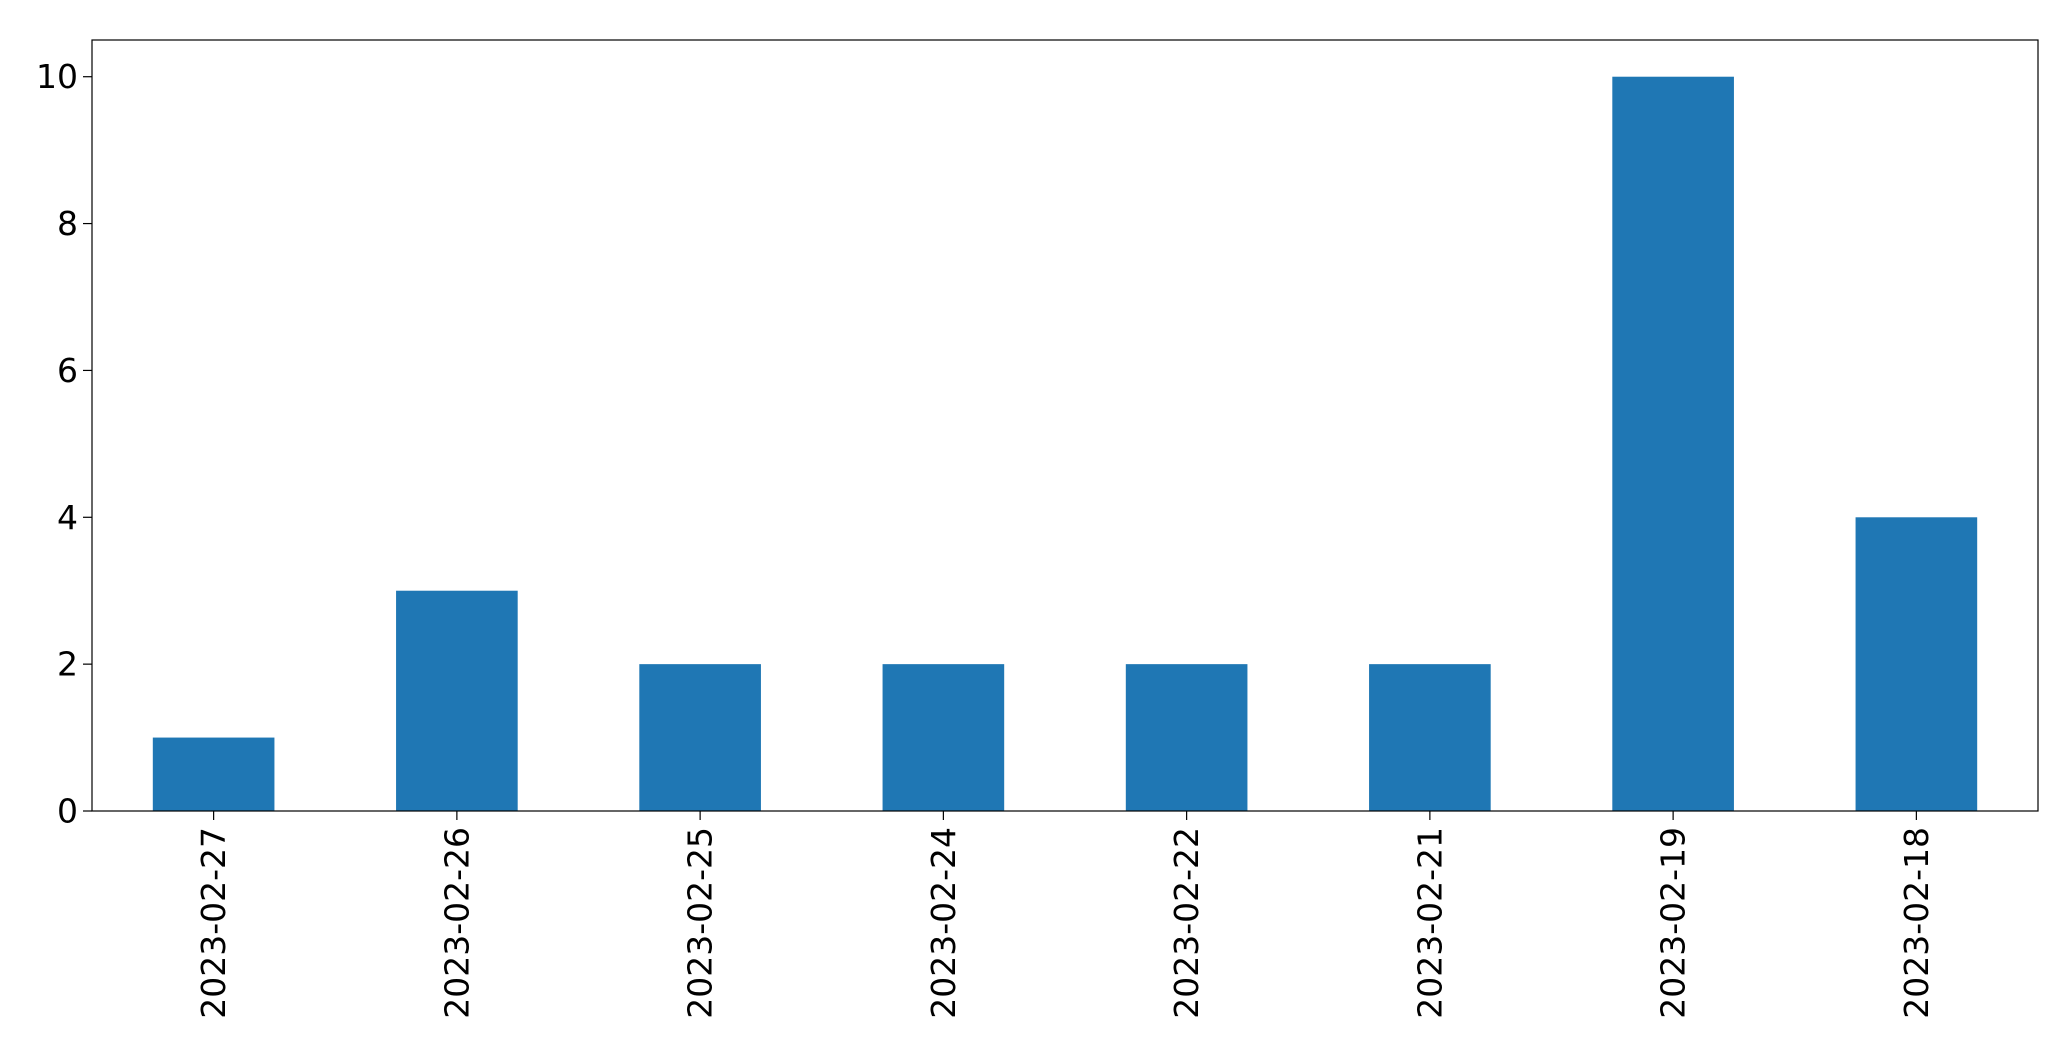 This screenshot has width=2071, height=1061. Describe the element at coordinates (1429, 923) in the screenshot. I see `x-tick-label-2023-02-21: 2023-02-21` at that location.